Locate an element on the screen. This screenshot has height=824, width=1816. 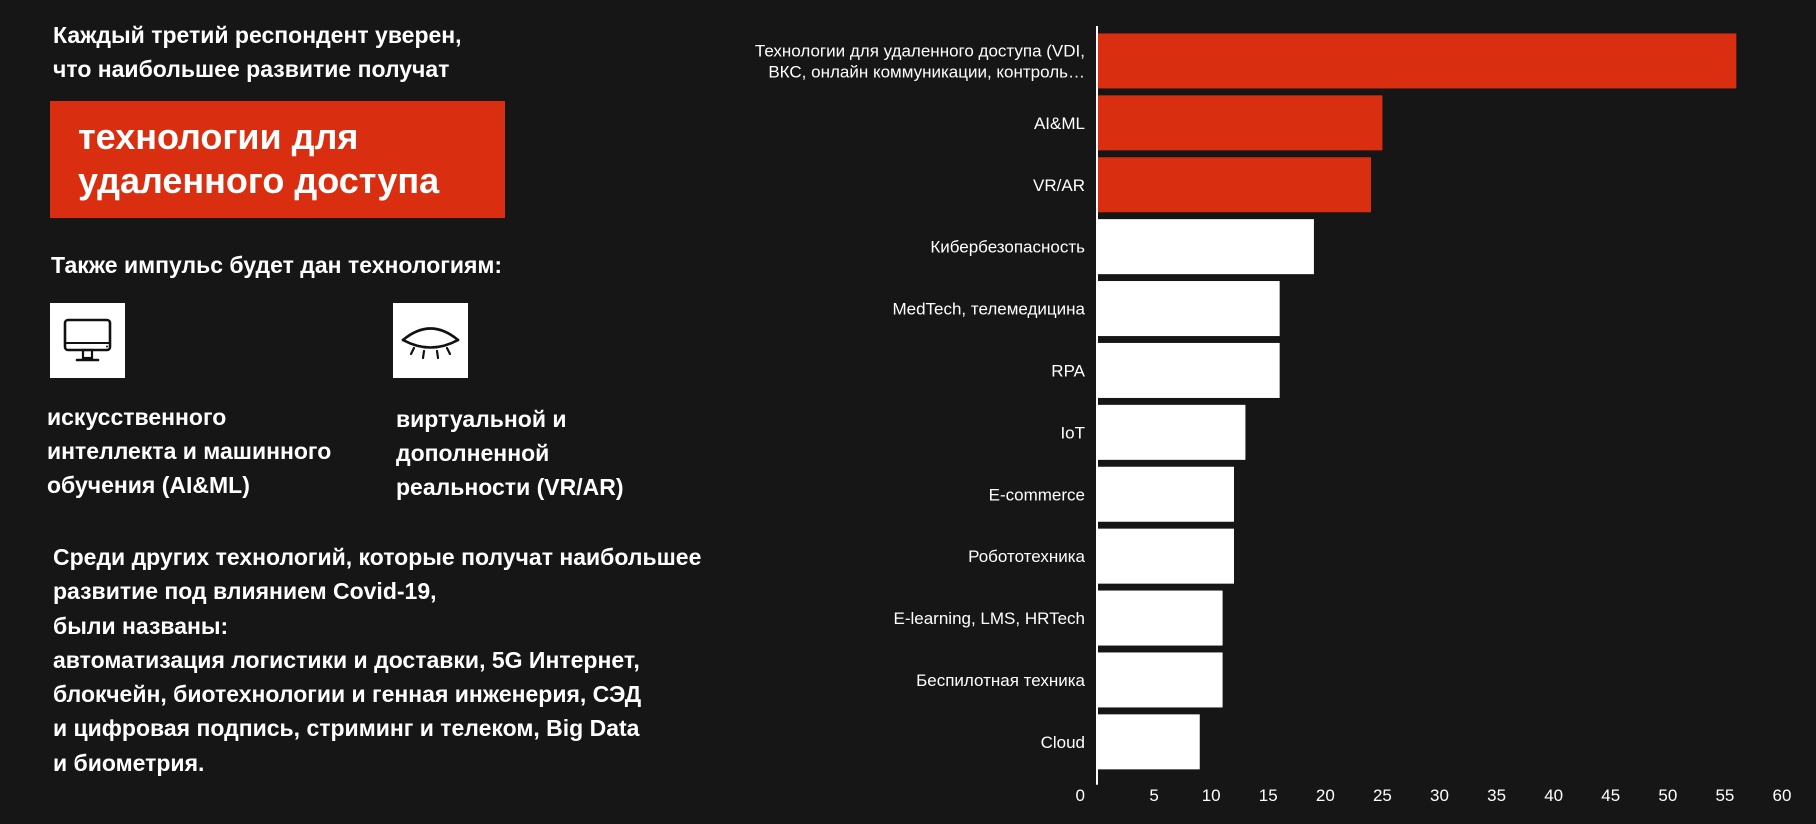
caption-line: обучения (AI&ML) is located at coordinates (148, 485).